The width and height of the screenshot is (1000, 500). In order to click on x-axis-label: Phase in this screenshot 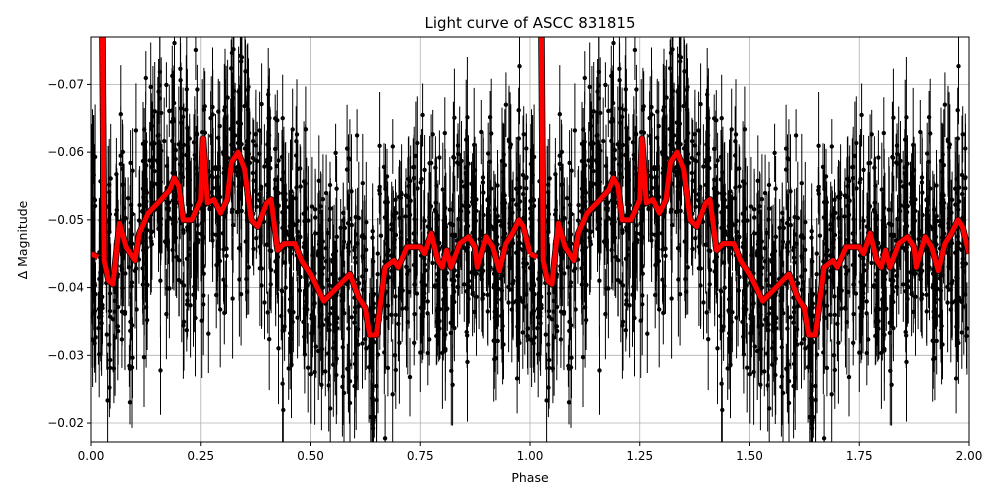, I will do `click(530, 477)`.